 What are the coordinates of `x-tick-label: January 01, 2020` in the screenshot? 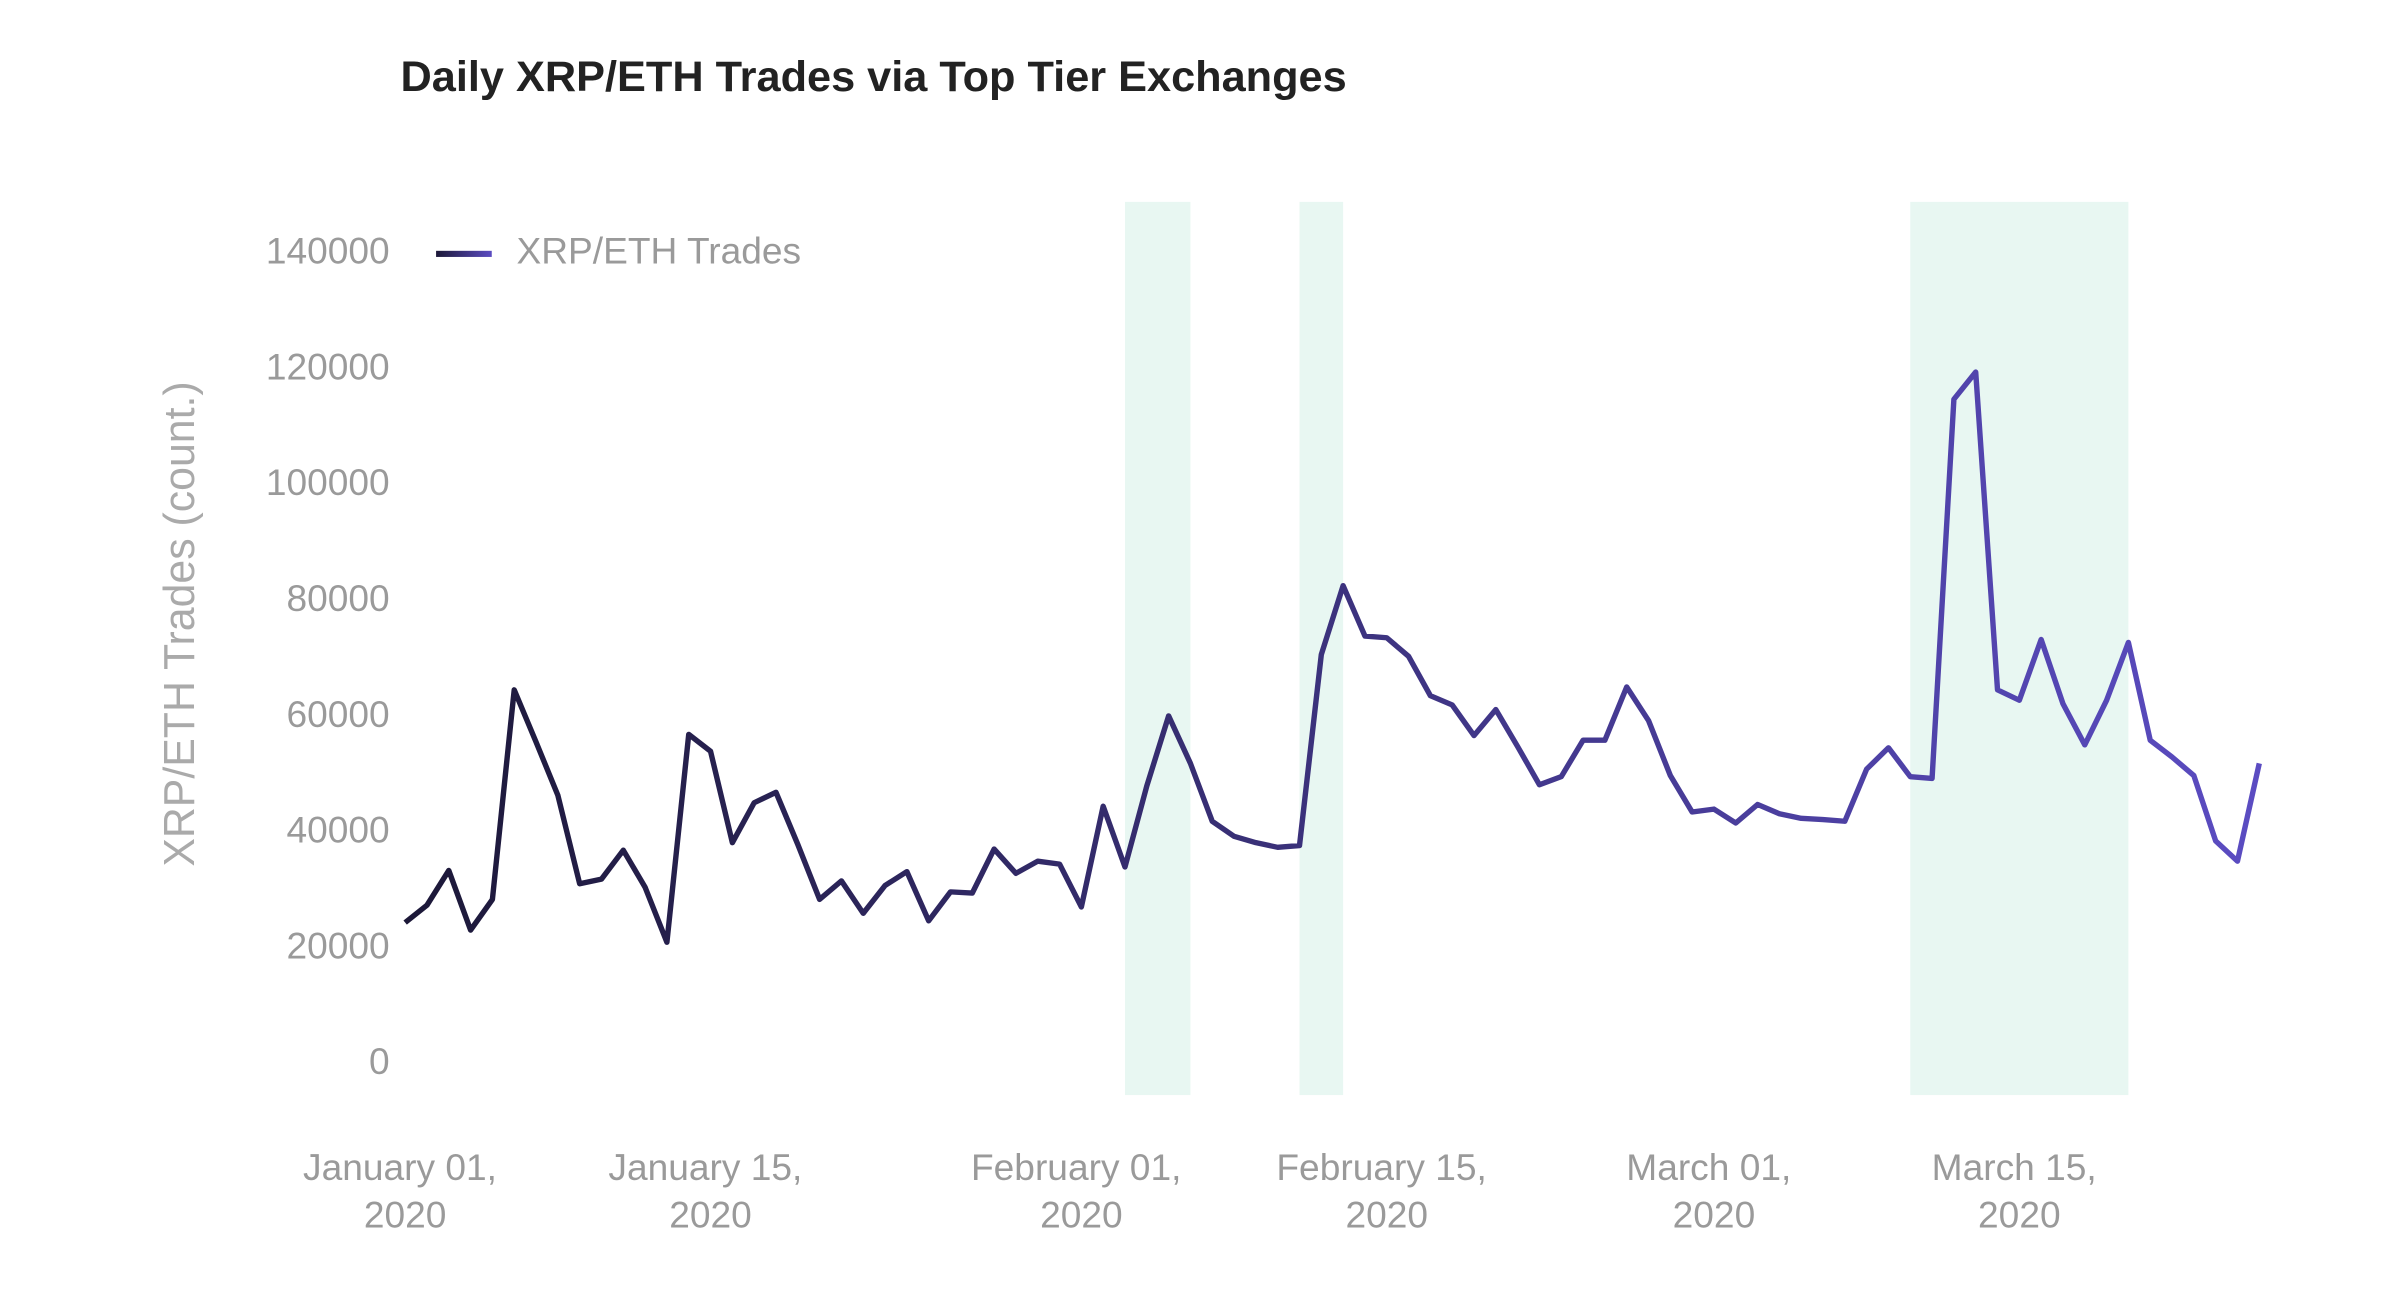 It's located at (405, 1191).